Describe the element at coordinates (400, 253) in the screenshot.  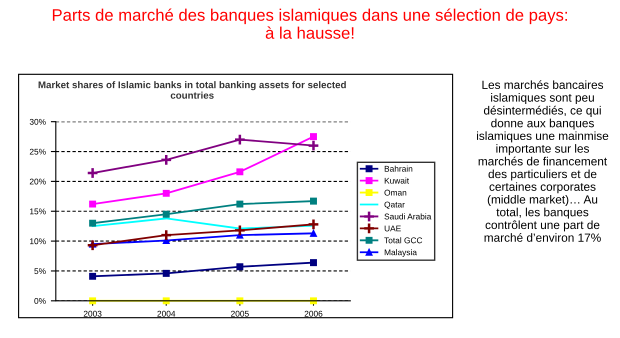
I see `legend-label: Malaysia` at that location.